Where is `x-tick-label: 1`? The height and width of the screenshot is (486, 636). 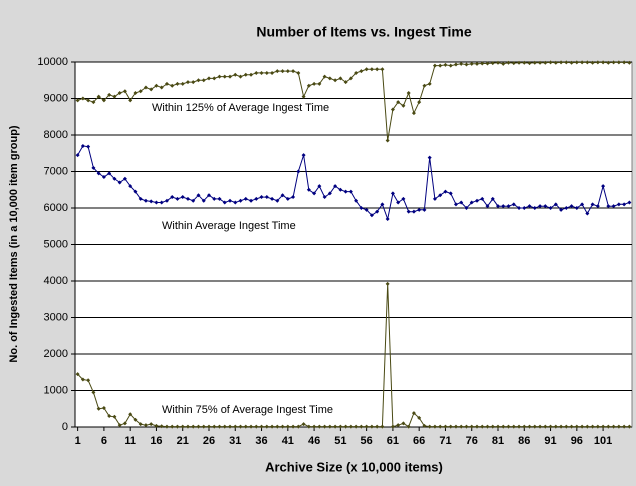
x-tick-label: 1 is located at coordinates (78, 441).